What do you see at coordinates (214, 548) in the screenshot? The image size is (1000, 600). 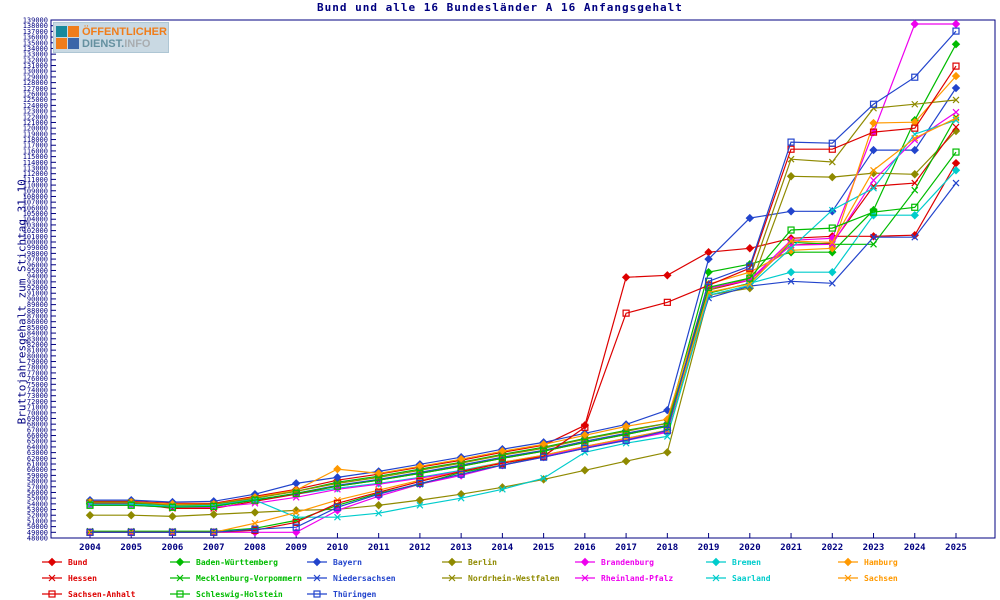 I see `svg-text: 2007` at bounding box center [214, 548].